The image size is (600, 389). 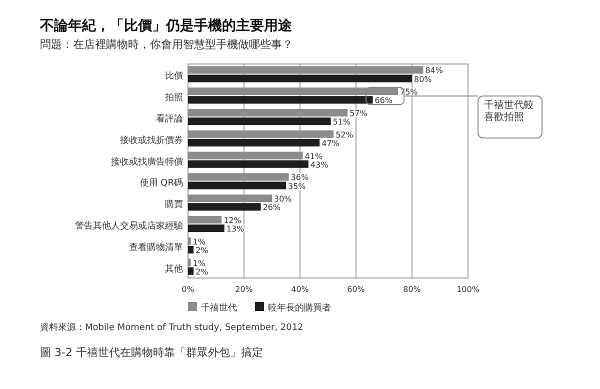 What do you see at coordinates (345, 135) in the screenshot?
I see `data-label: 52%` at bounding box center [345, 135].